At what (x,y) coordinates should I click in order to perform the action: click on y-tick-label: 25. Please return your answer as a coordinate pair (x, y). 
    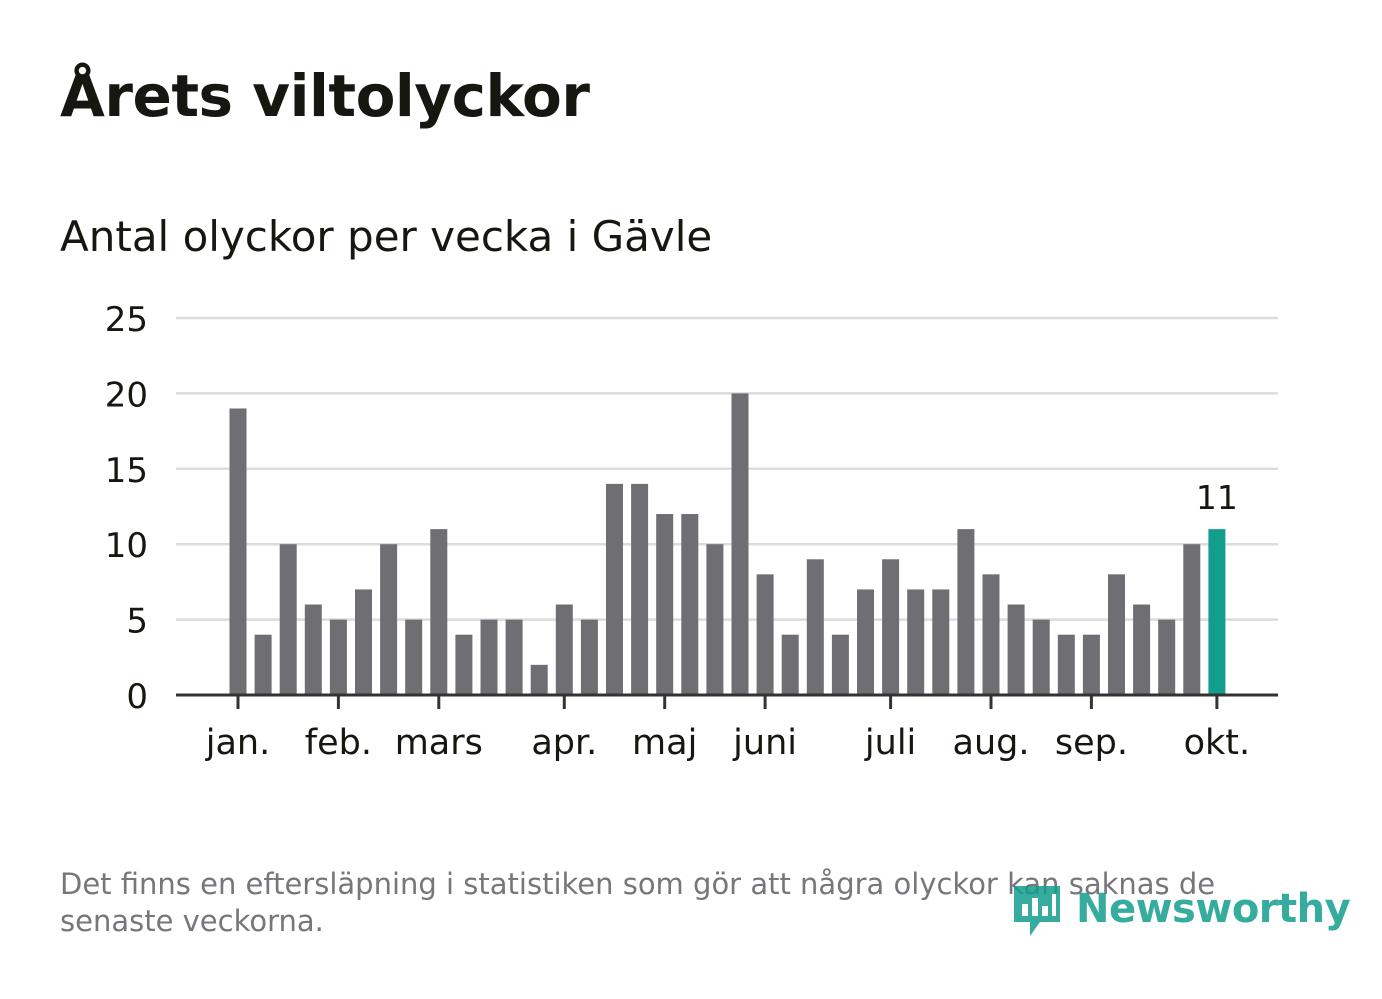
    Looking at the image, I should click on (126, 320).